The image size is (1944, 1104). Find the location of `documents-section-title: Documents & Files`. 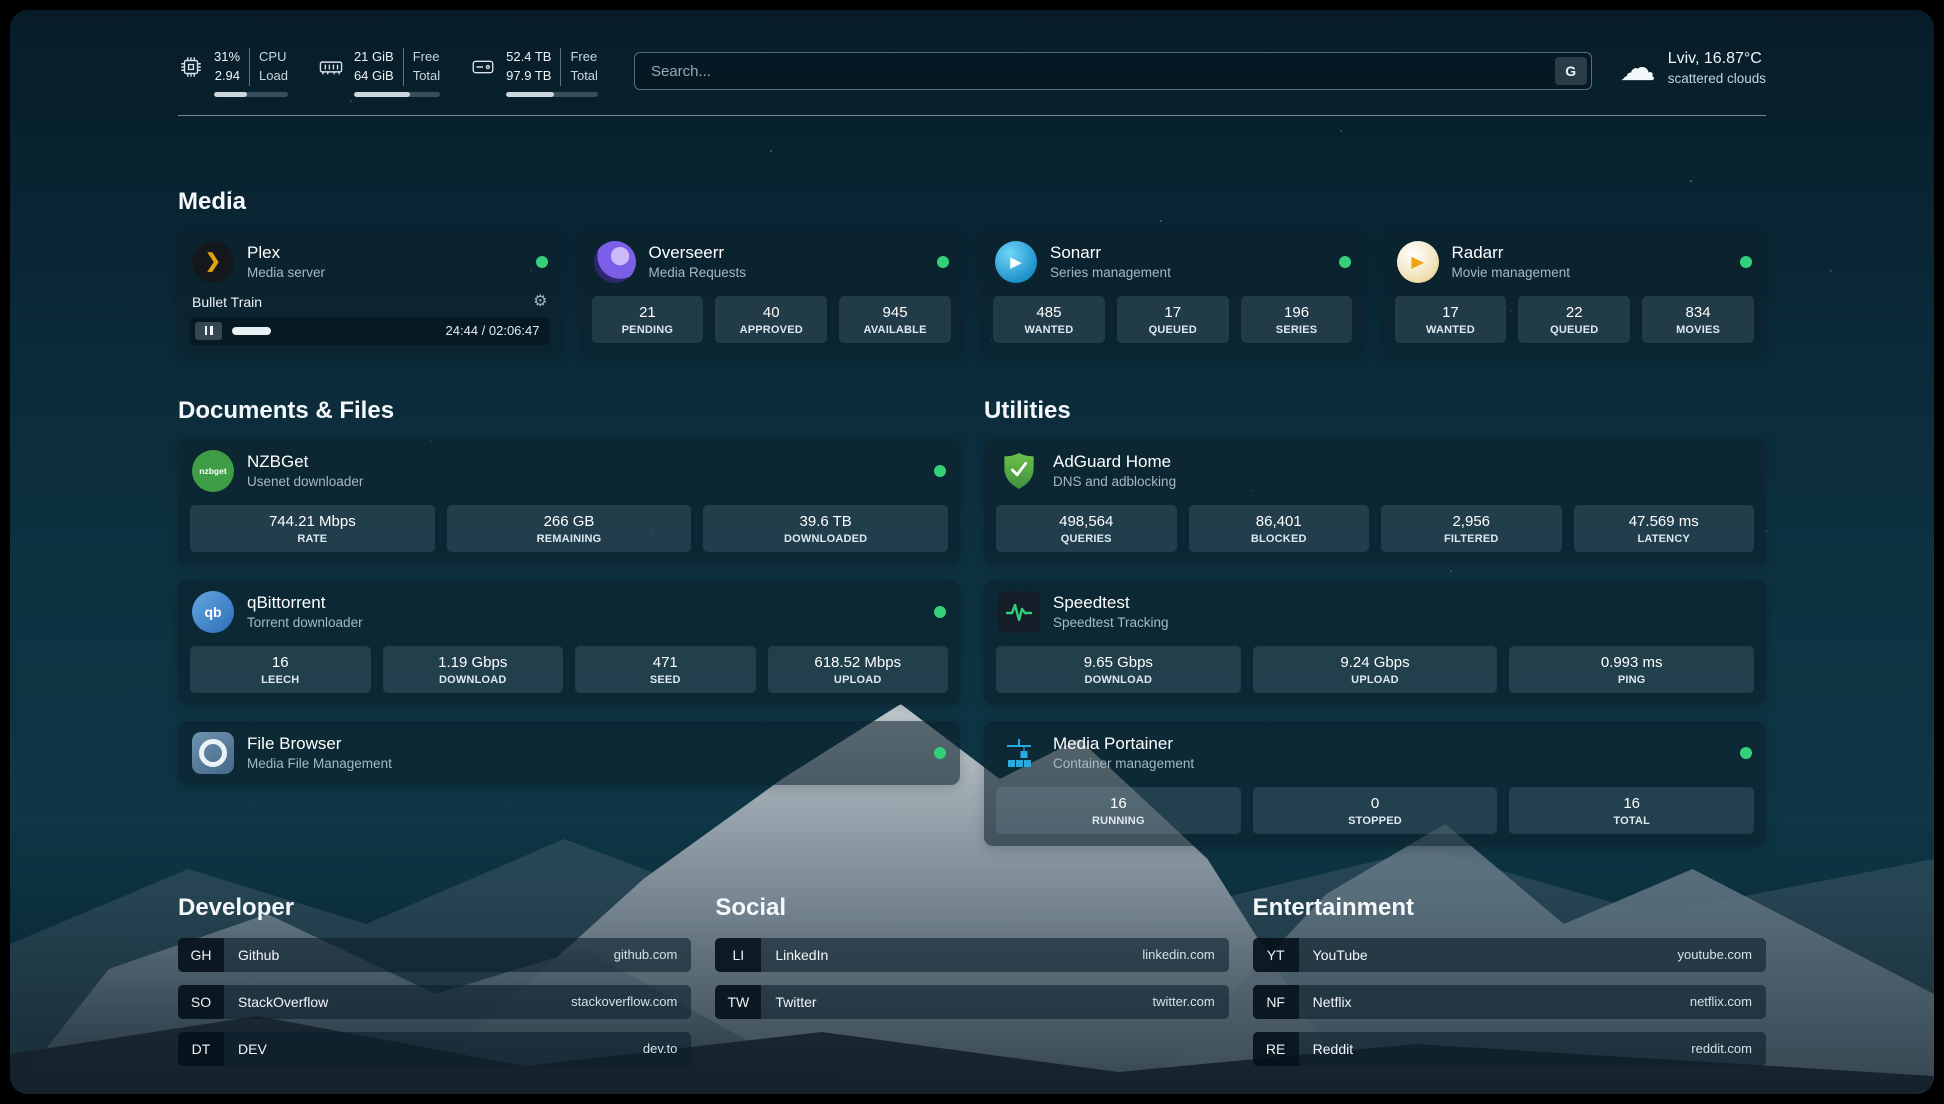

documents-section-title: Documents & Files is located at coordinates (286, 410).